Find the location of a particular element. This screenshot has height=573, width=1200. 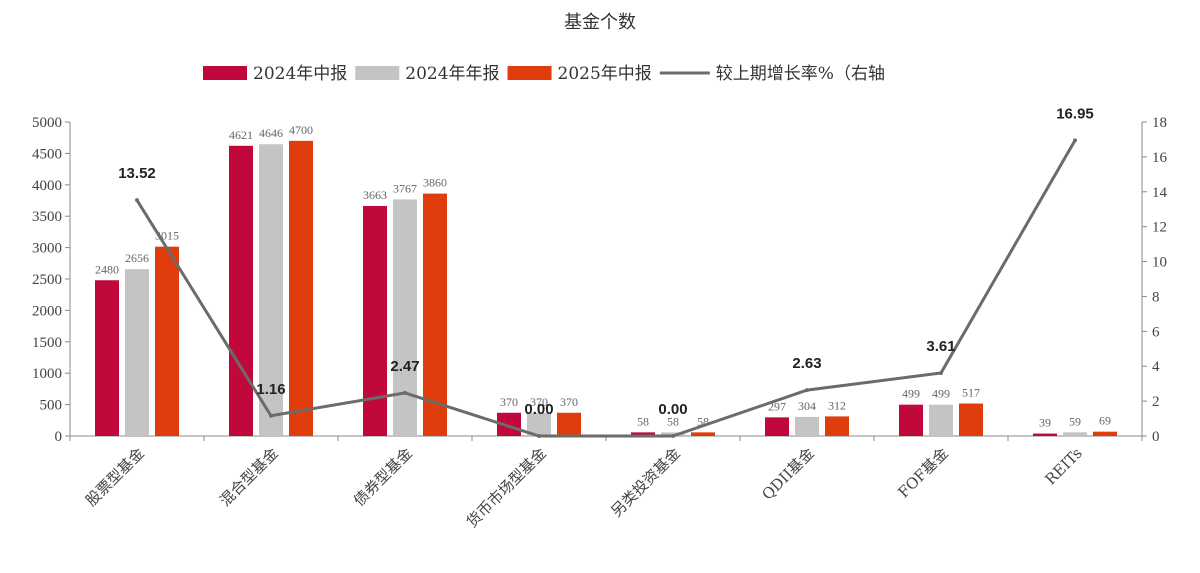

bar-value-label: 69 is located at coordinates (1105, 421).